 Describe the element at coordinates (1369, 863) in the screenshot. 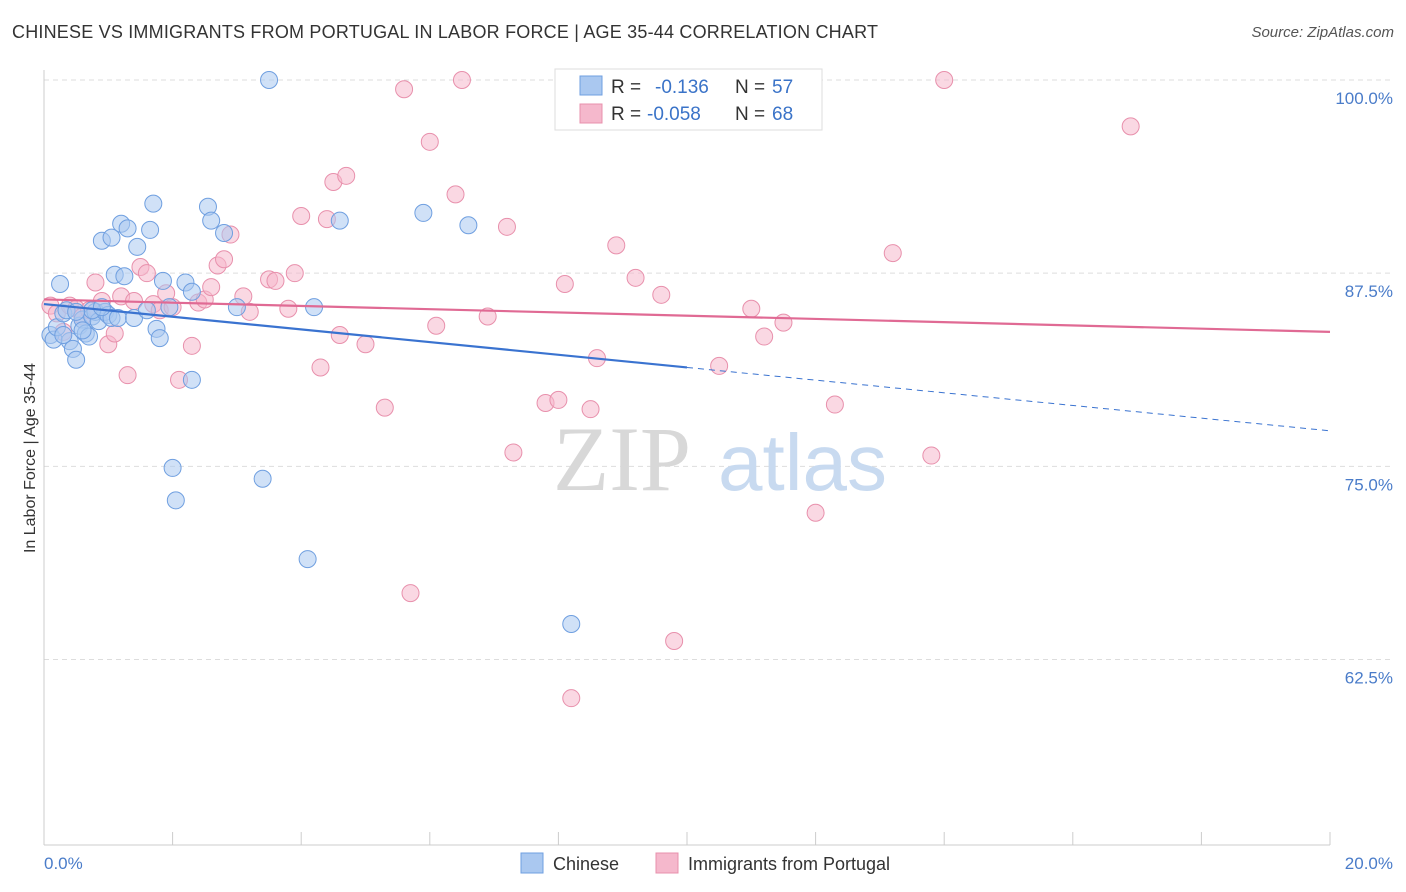

I see `x-tick-label-max: 20.0%` at that location.